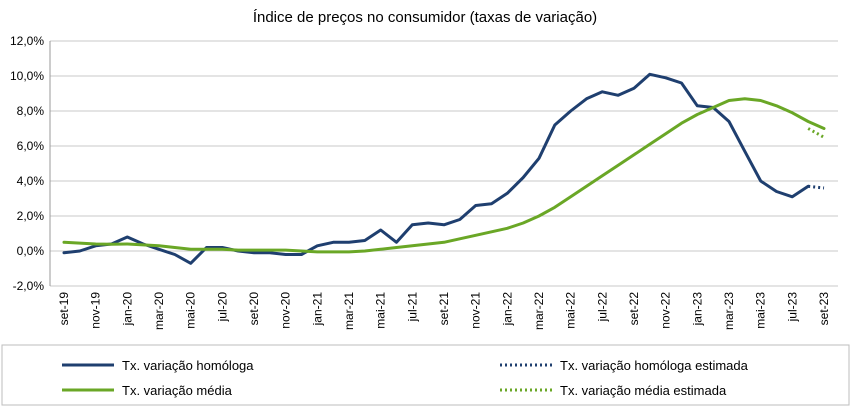  What do you see at coordinates (476, 310) in the screenshot?
I see `x-tick-label: nov-21` at bounding box center [476, 310].